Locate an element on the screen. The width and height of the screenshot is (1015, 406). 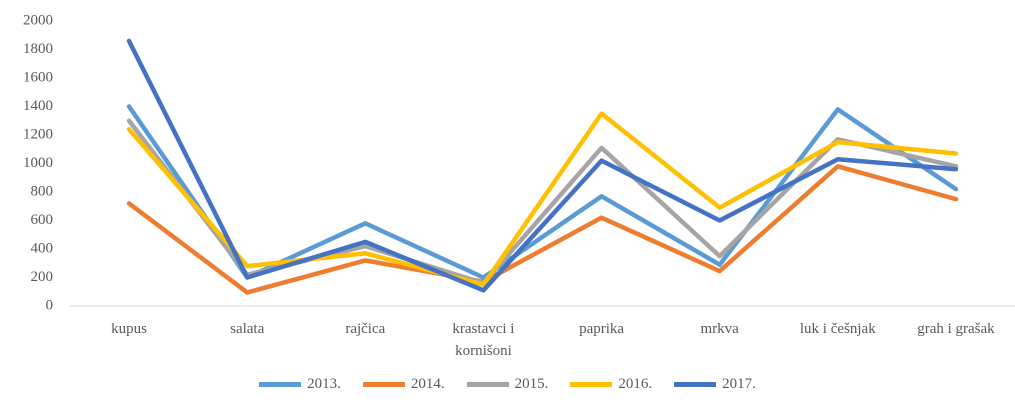
y-tick-label: 1200 is located at coordinates (38, 134).